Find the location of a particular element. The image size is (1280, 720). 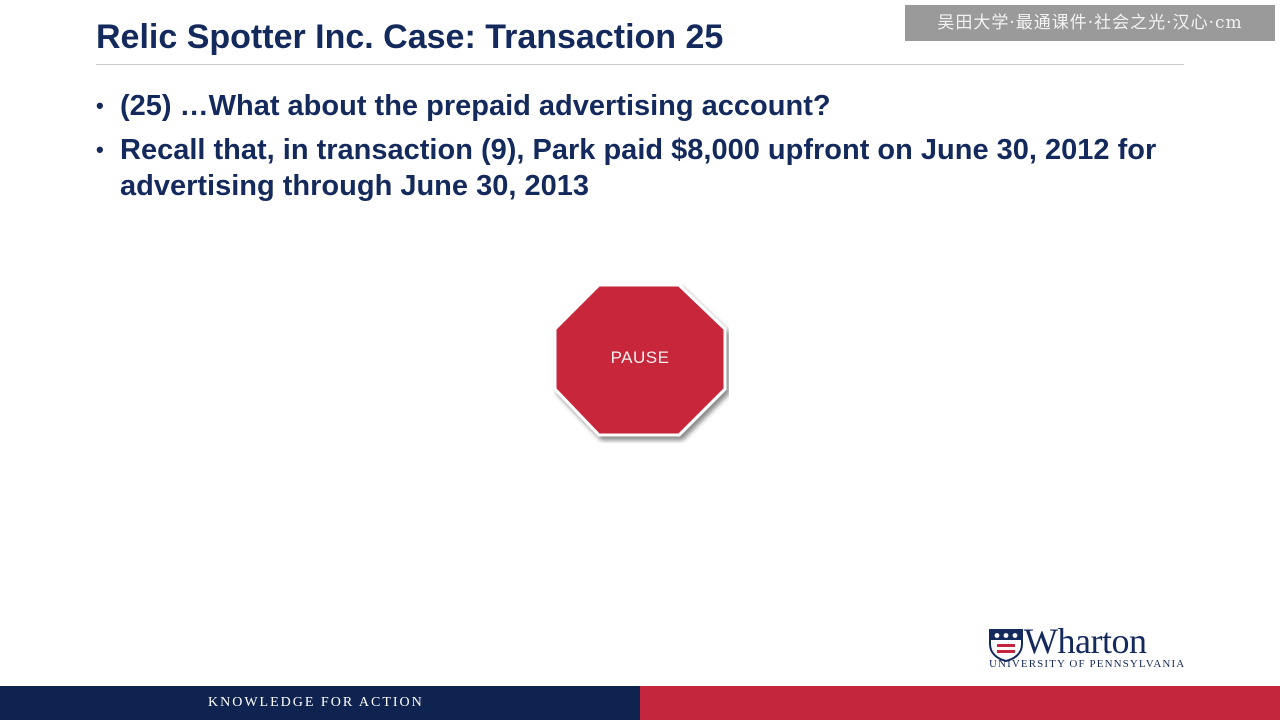

stop-sign-shape is located at coordinates (640, 360).